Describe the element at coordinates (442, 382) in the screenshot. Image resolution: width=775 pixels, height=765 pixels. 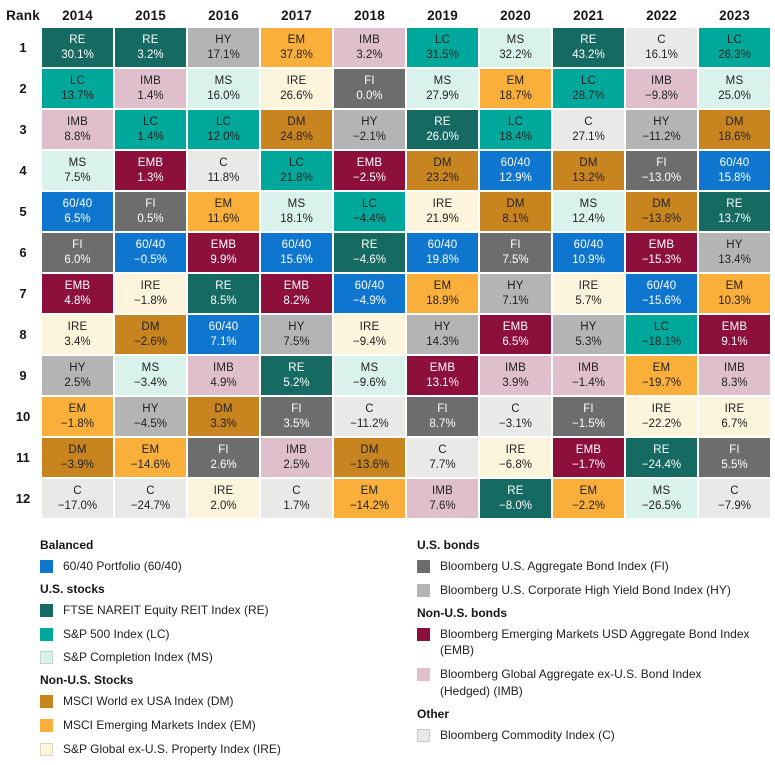
I see `asset-return-value: 13.1%` at that location.